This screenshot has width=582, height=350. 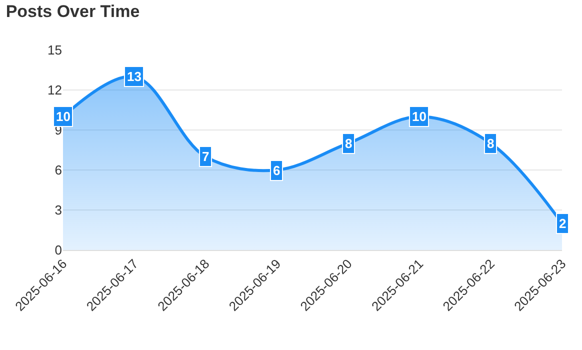 What do you see at coordinates (58, 210) in the screenshot?
I see `y-tick-label: 3` at bounding box center [58, 210].